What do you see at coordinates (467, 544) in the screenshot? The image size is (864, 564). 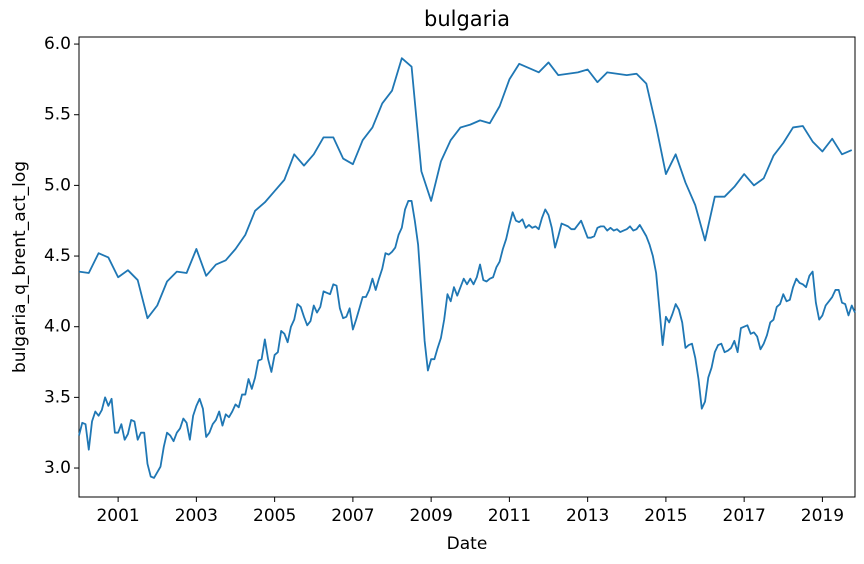 I see `x-axis-label: Date` at bounding box center [467, 544].